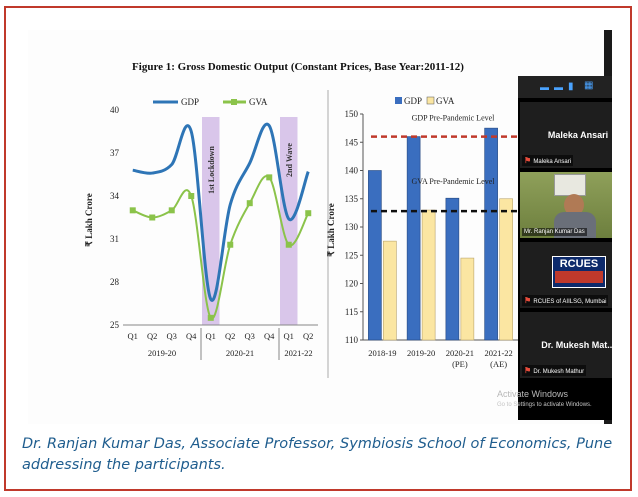  Describe the element at coordinates (352, 199) in the screenshot. I see `y-tick-label: 135` at that location.